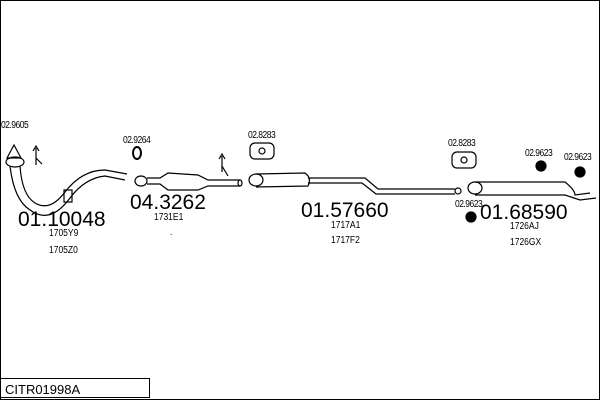  What do you see at coordinates (355, 183) in the screenshot?
I see `center-muffler-drawing` at bounding box center [355, 183].